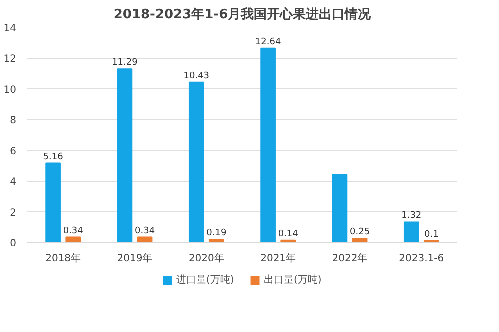 The width and height of the screenshot is (499, 332). Describe the element at coordinates (13, 244) in the screenshot. I see `y-tick-label: 0` at that location.